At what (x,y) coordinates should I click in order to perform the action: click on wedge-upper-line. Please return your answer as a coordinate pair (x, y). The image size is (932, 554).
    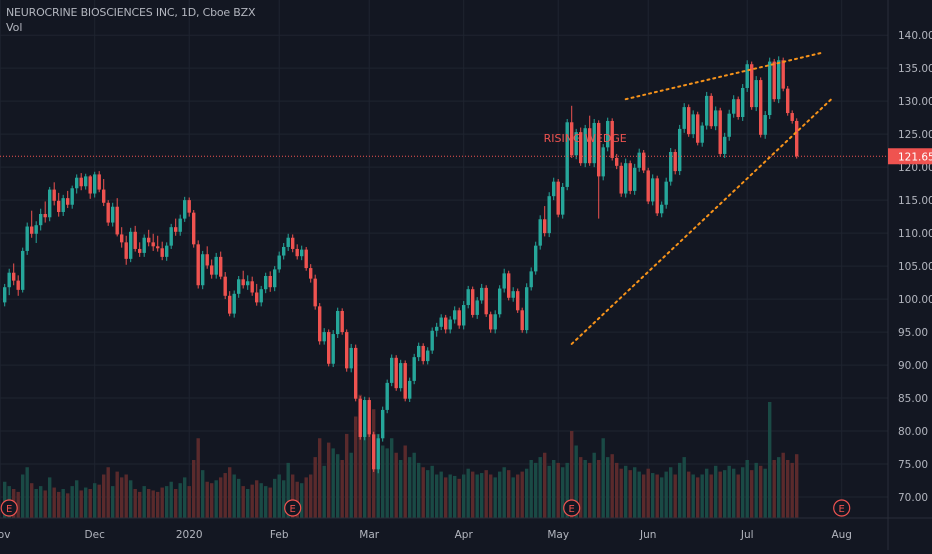
    Looking at the image, I should click on (724, 76).